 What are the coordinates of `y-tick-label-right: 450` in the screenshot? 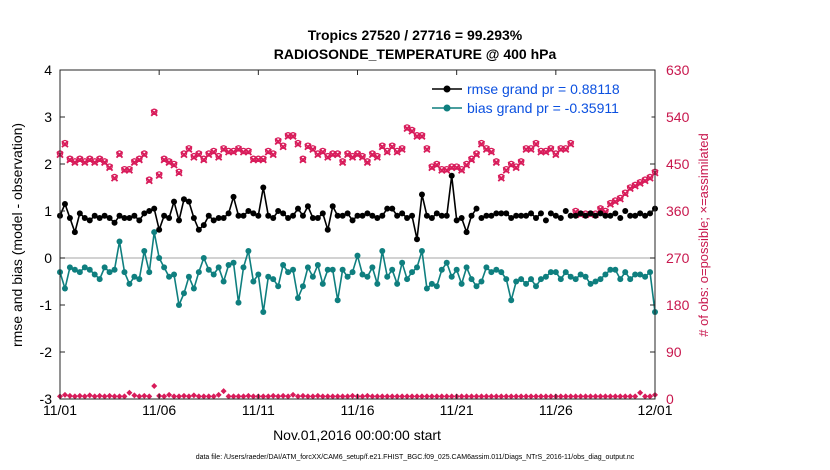 It's located at (678, 164).